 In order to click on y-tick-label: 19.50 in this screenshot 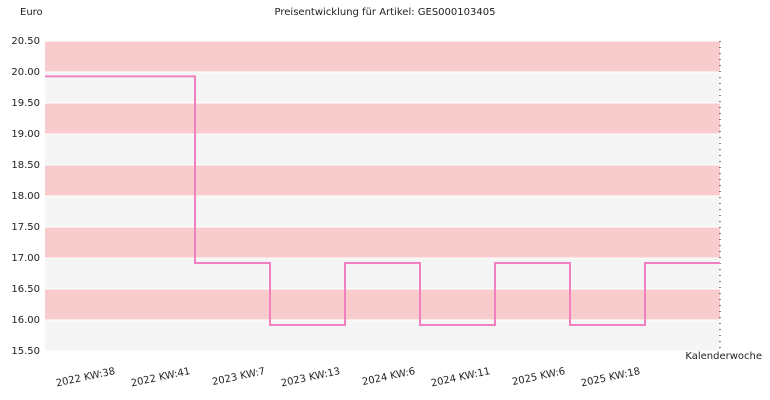, I will do `click(25, 103)`.